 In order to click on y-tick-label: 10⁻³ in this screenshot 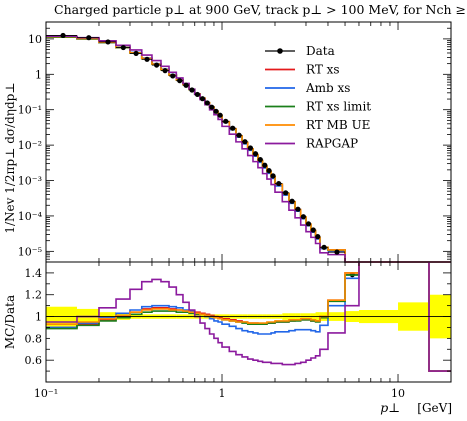, I will do `click(30, 181)`.